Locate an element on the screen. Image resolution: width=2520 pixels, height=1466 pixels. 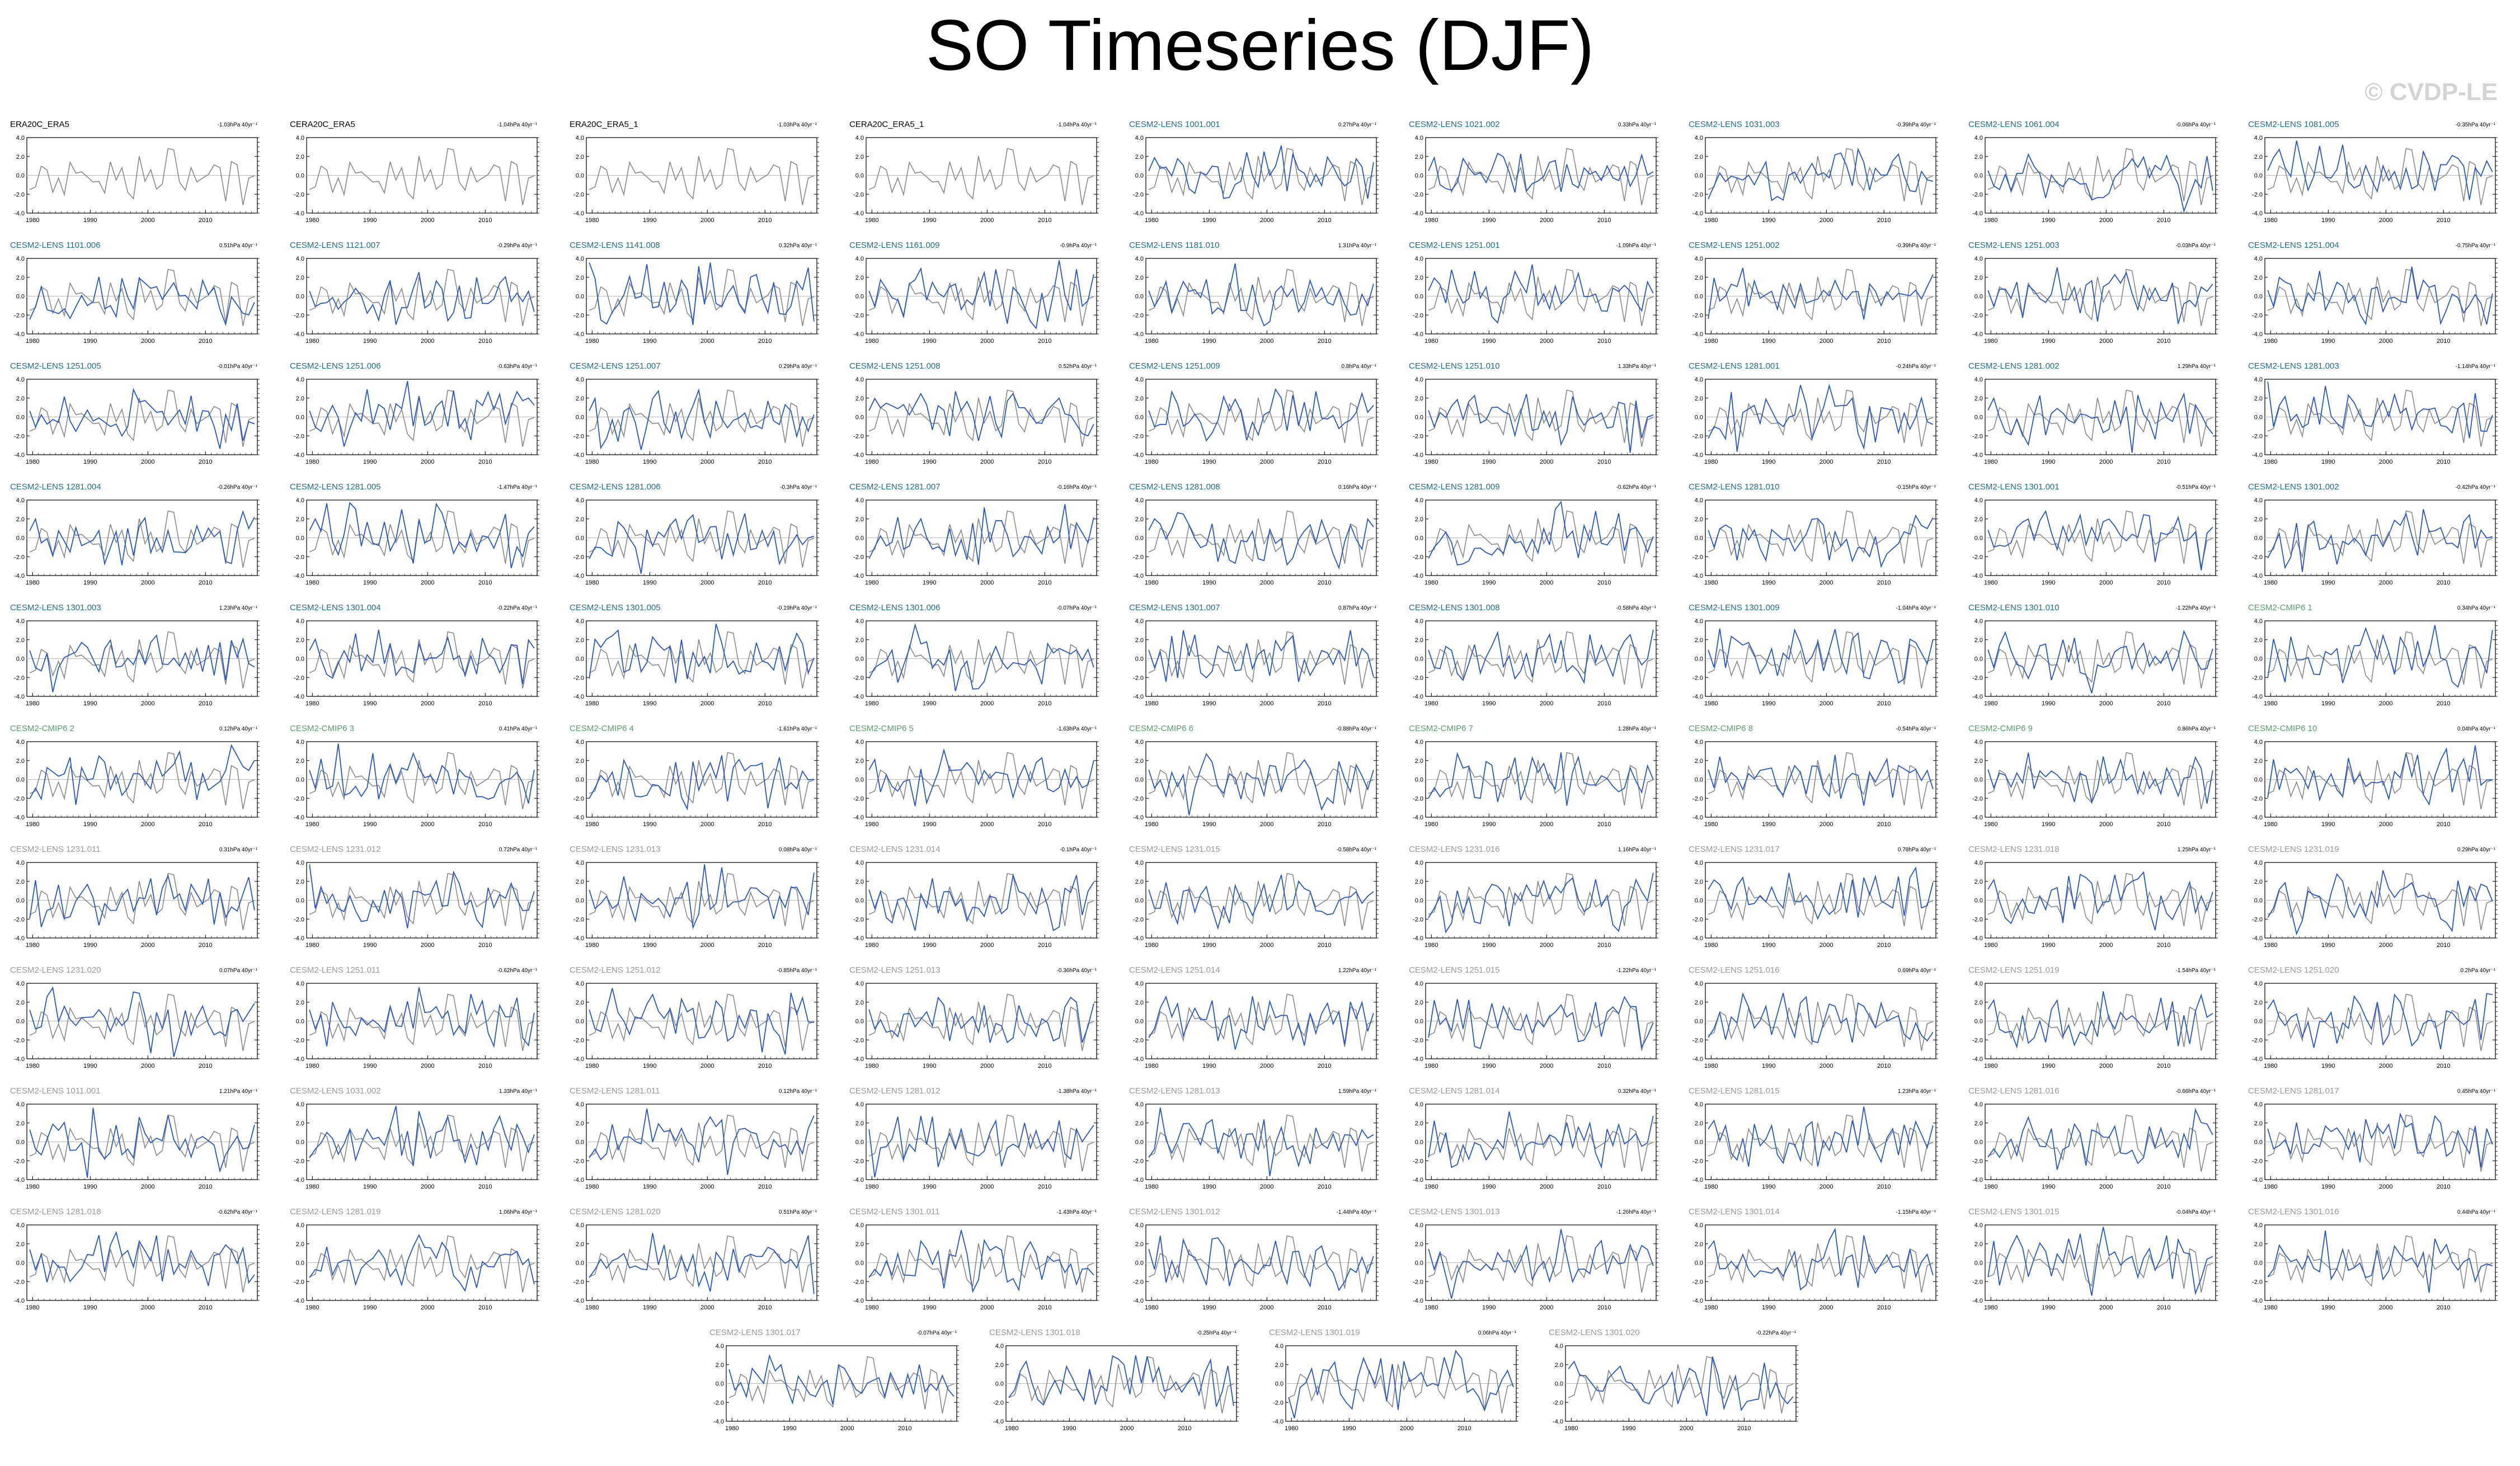
panel-title: CESM2-LENS 1281.007 is located at coordinates (895, 487).